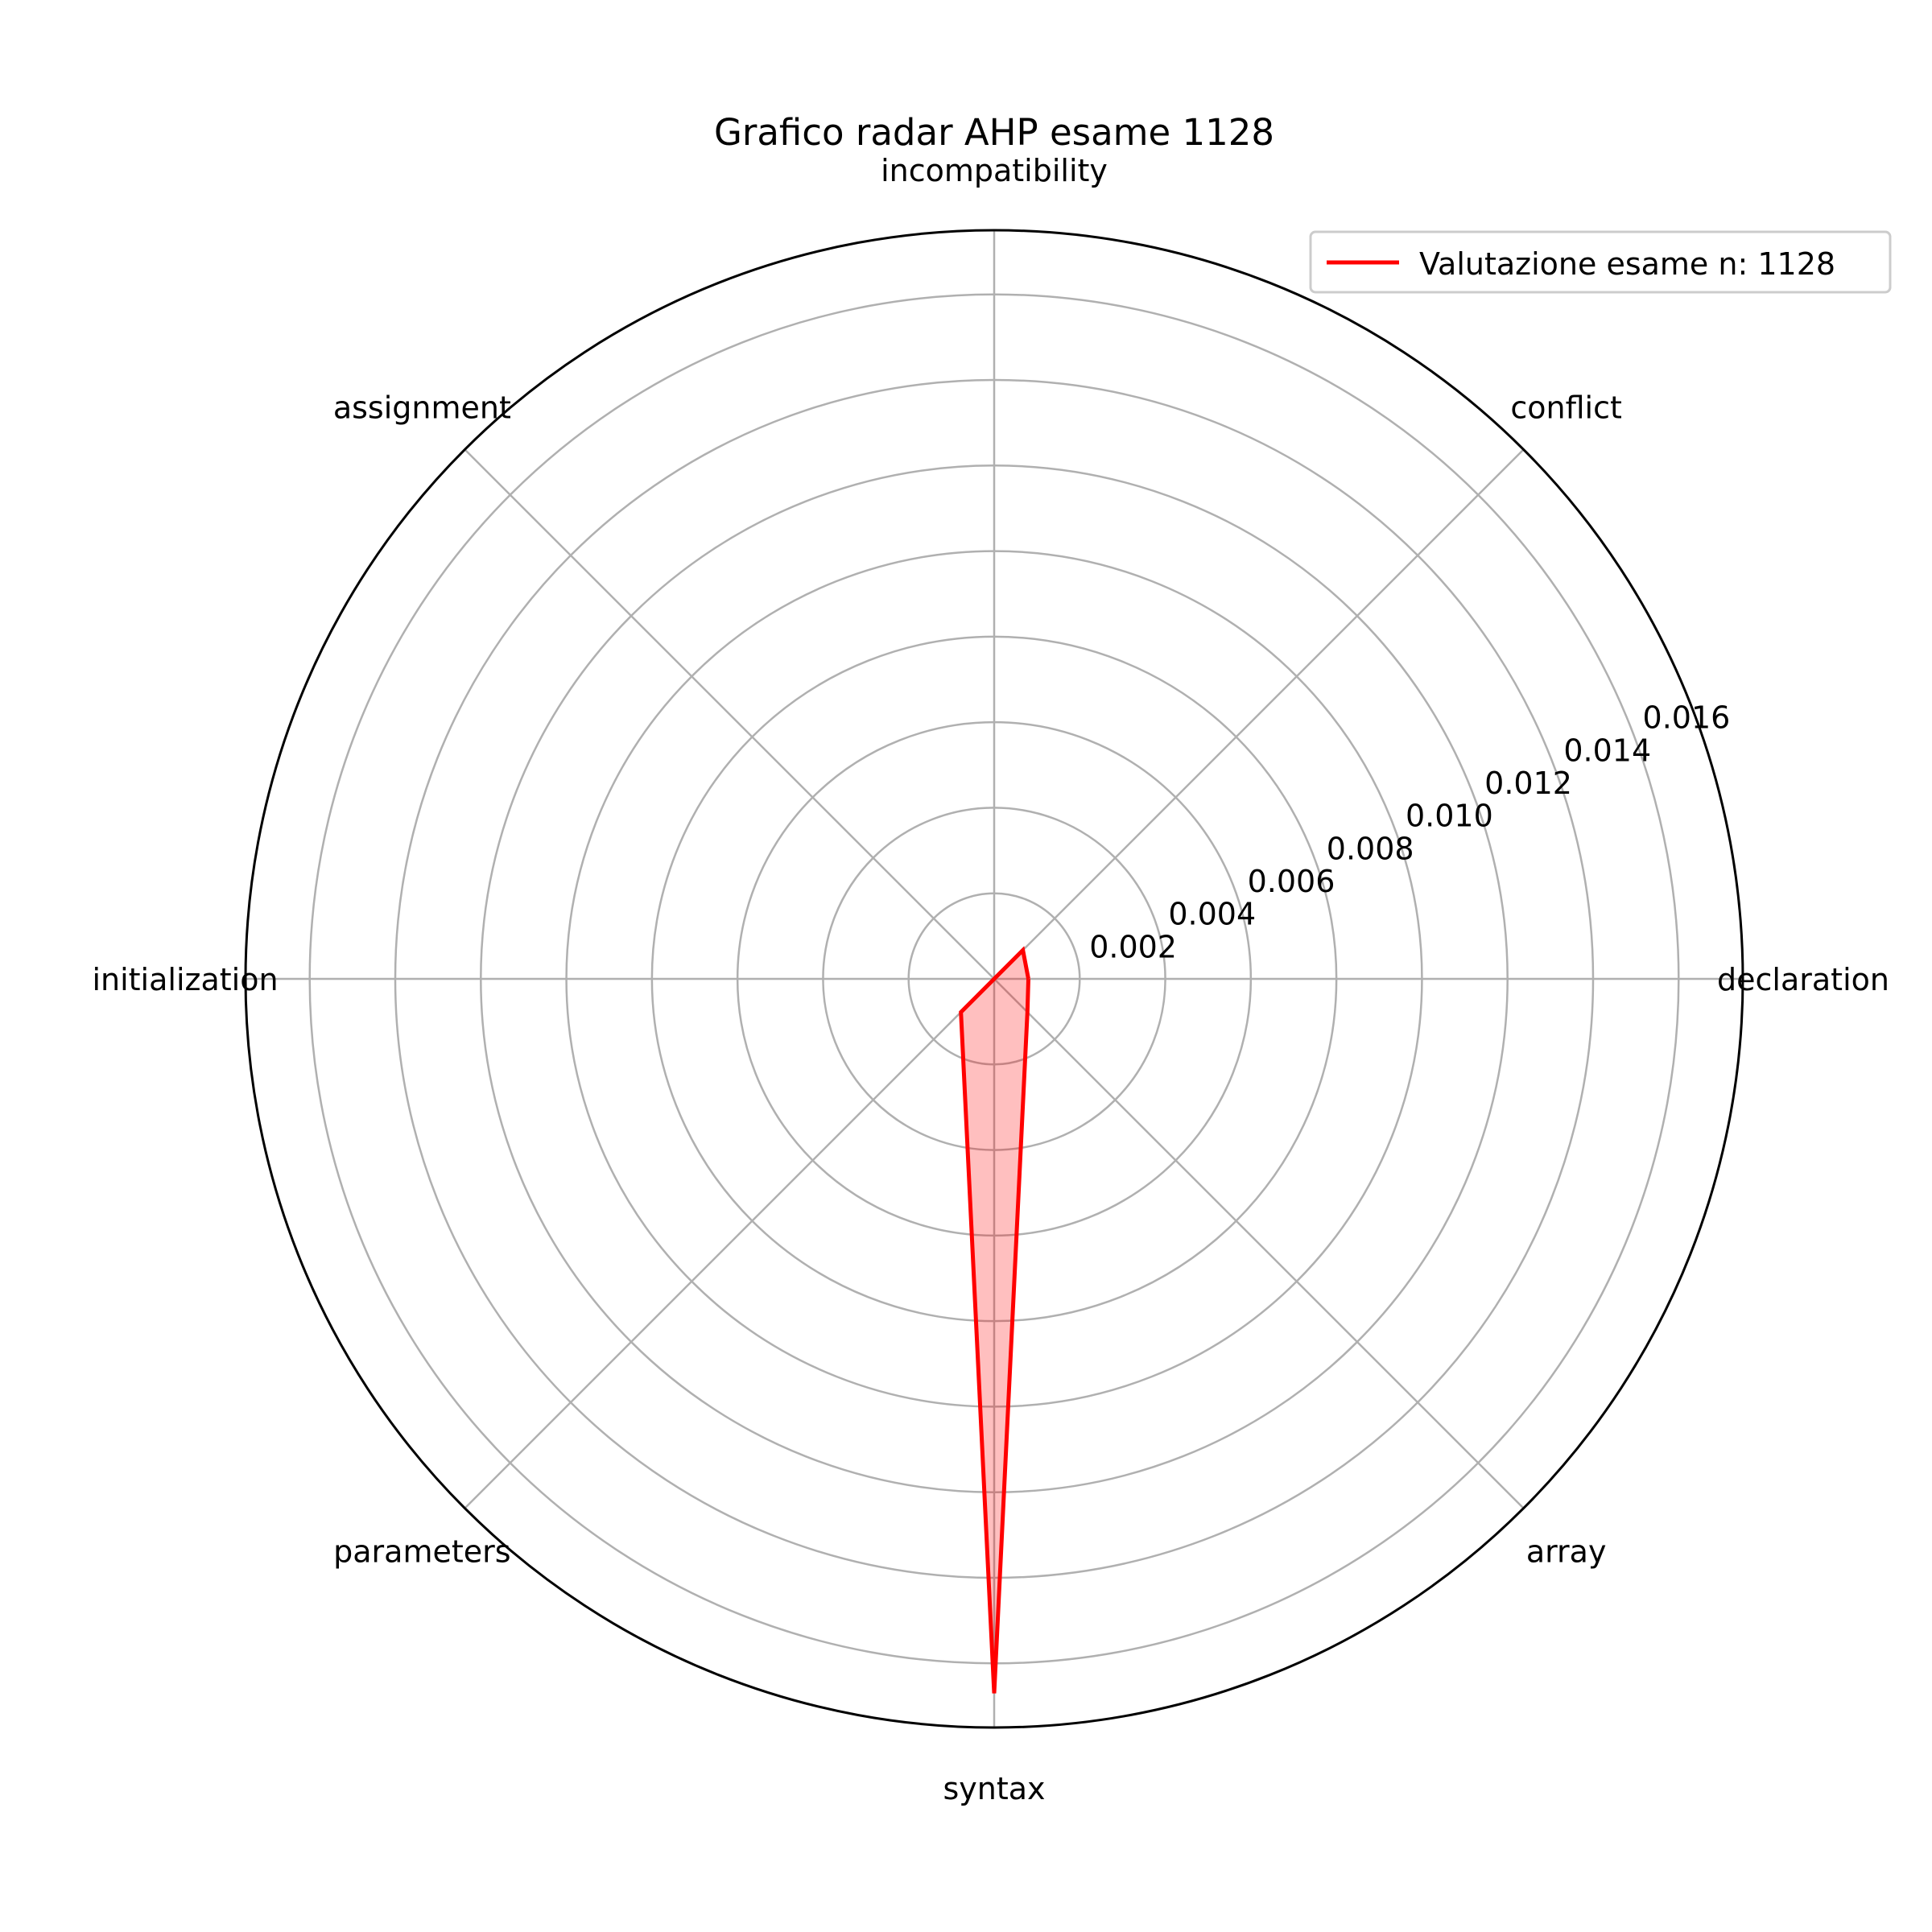 The image size is (1932, 1932). Describe the element at coordinates (1259, 1243) in the screenshot. I see `spoke-array` at that location.